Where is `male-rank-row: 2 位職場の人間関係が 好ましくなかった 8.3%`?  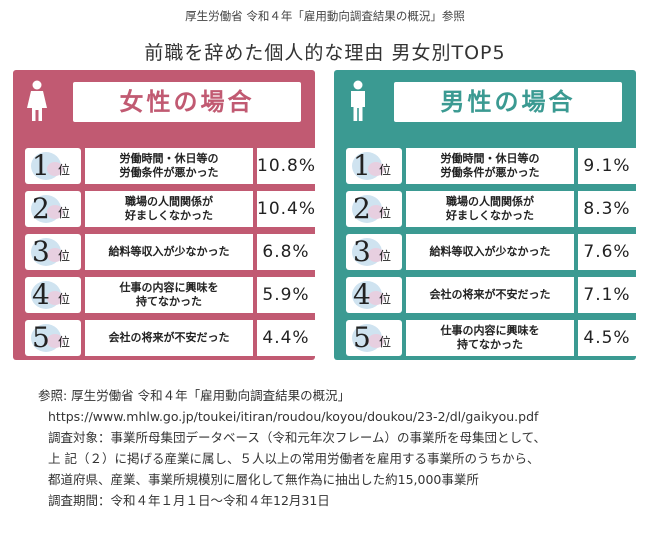 male-rank-row: 2 位職場の人間関係が 好ましくなかった 8.3% is located at coordinates (490, 209).